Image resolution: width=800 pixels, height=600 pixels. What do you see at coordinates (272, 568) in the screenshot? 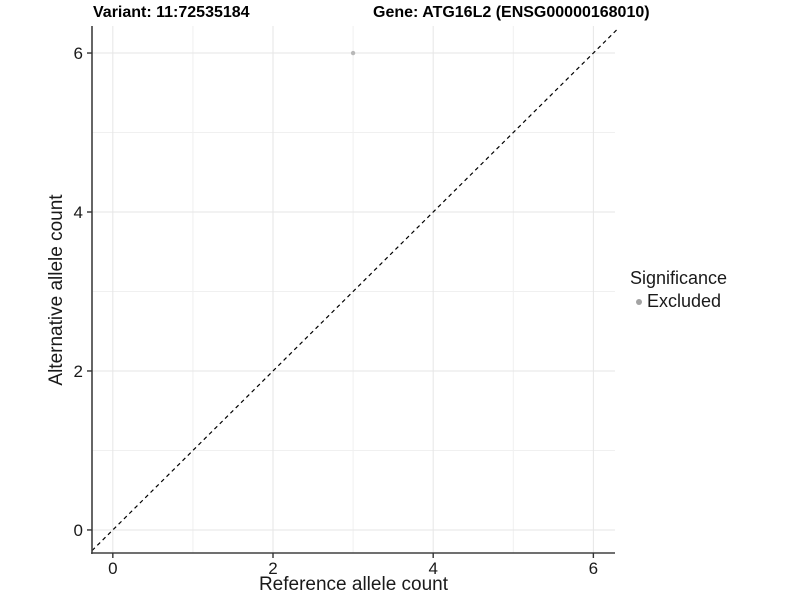
I see `x-tick-label: 2` at bounding box center [272, 568].